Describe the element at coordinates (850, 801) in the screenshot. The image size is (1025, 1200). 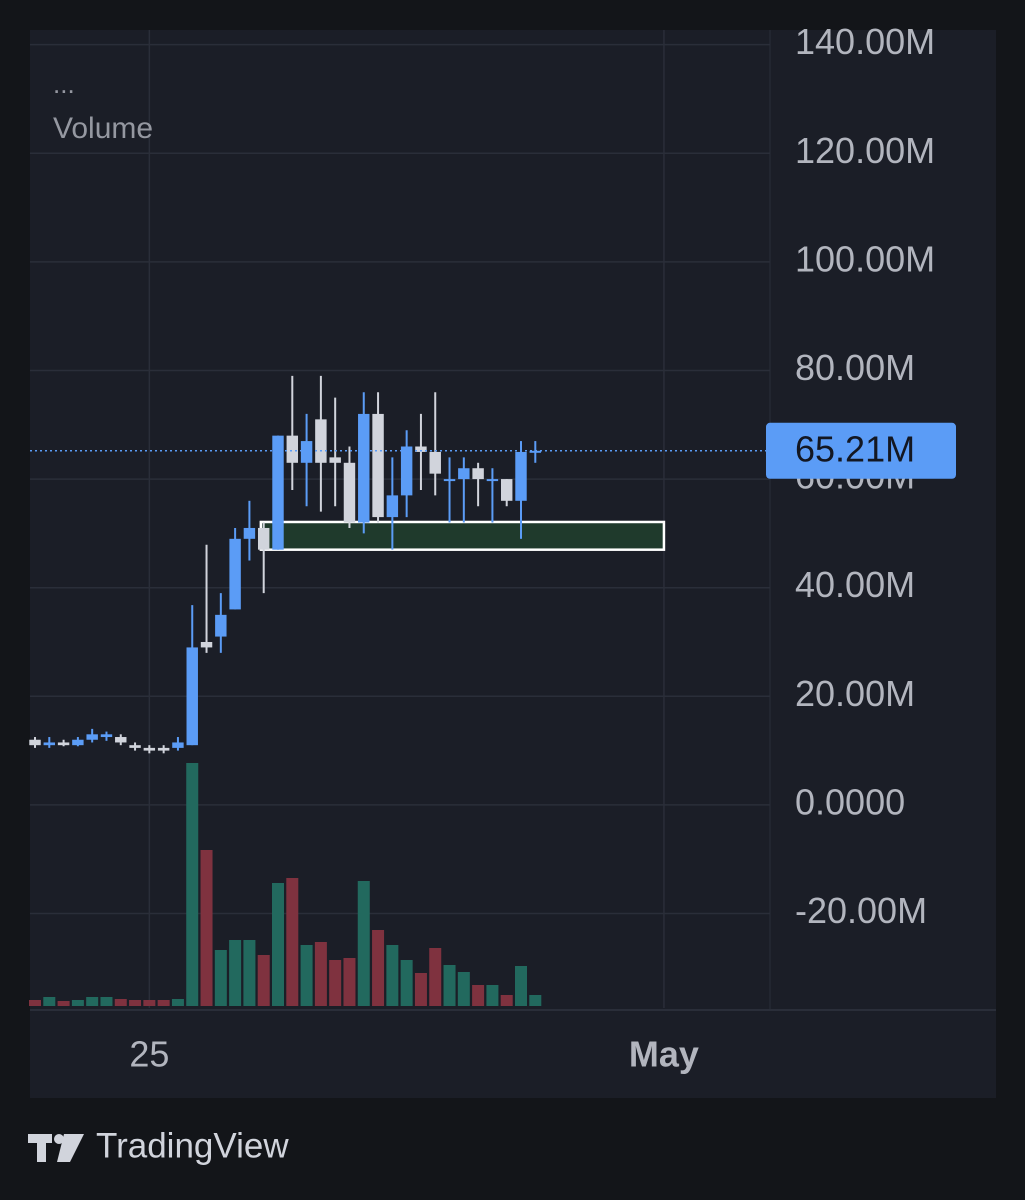
I see `y-tick-label: 0.0000` at that location.